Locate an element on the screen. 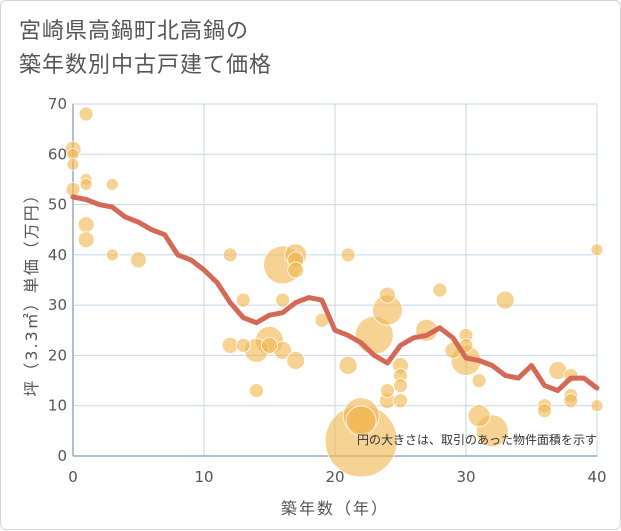 This screenshot has width=621, height=531. x-tick-label: 20 is located at coordinates (334, 477).